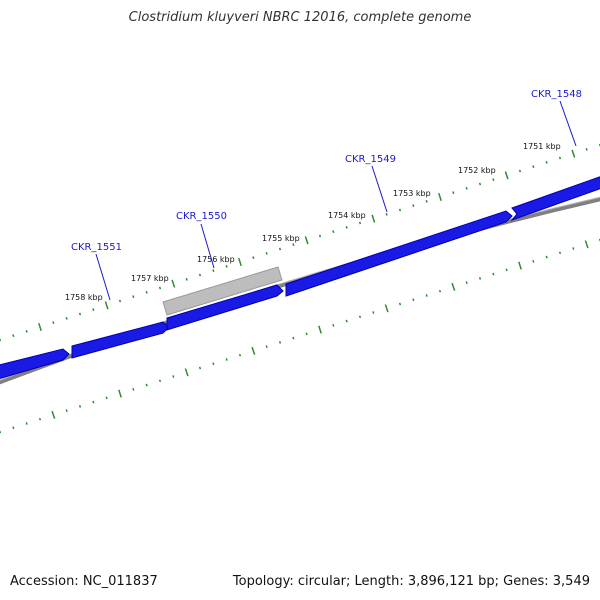 The height and width of the screenshot is (600, 600). Describe the element at coordinates (412, 193) in the screenshot. I see `scale-label: 1753 kbp` at that location.